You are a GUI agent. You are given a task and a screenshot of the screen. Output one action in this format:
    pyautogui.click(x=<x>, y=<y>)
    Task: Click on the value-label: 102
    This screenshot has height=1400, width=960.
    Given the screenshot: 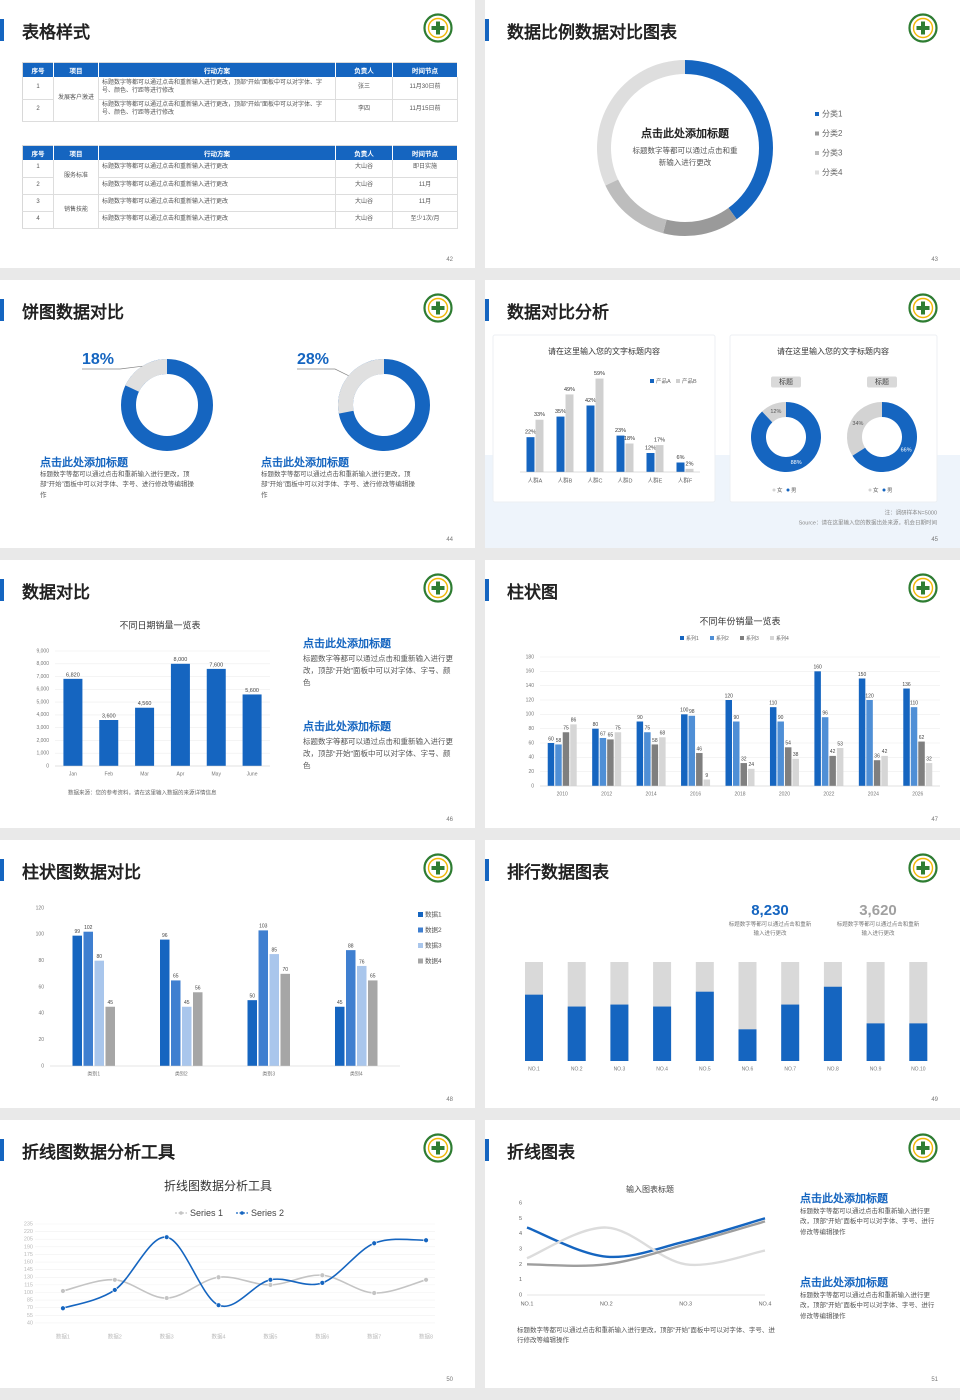 What is the action you would take?
    pyautogui.click(x=88, y=928)
    